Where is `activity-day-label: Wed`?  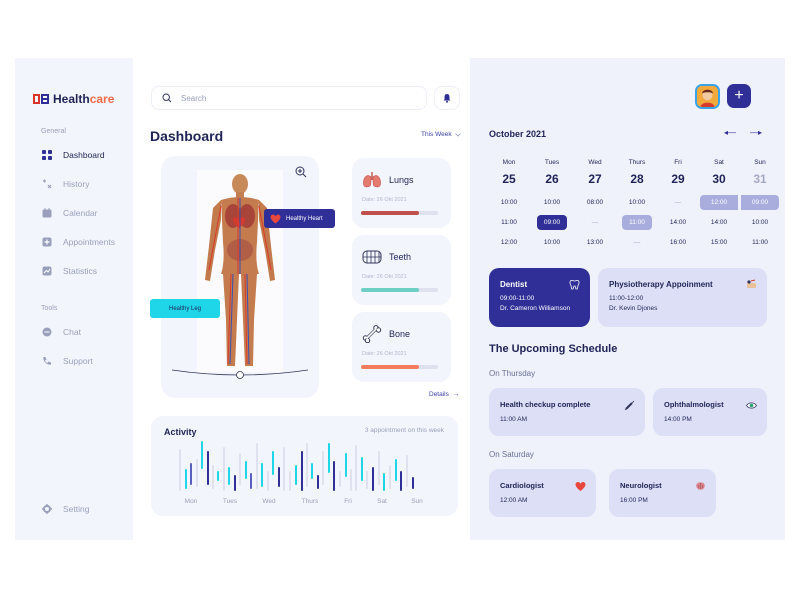 activity-day-label: Wed is located at coordinates (269, 501).